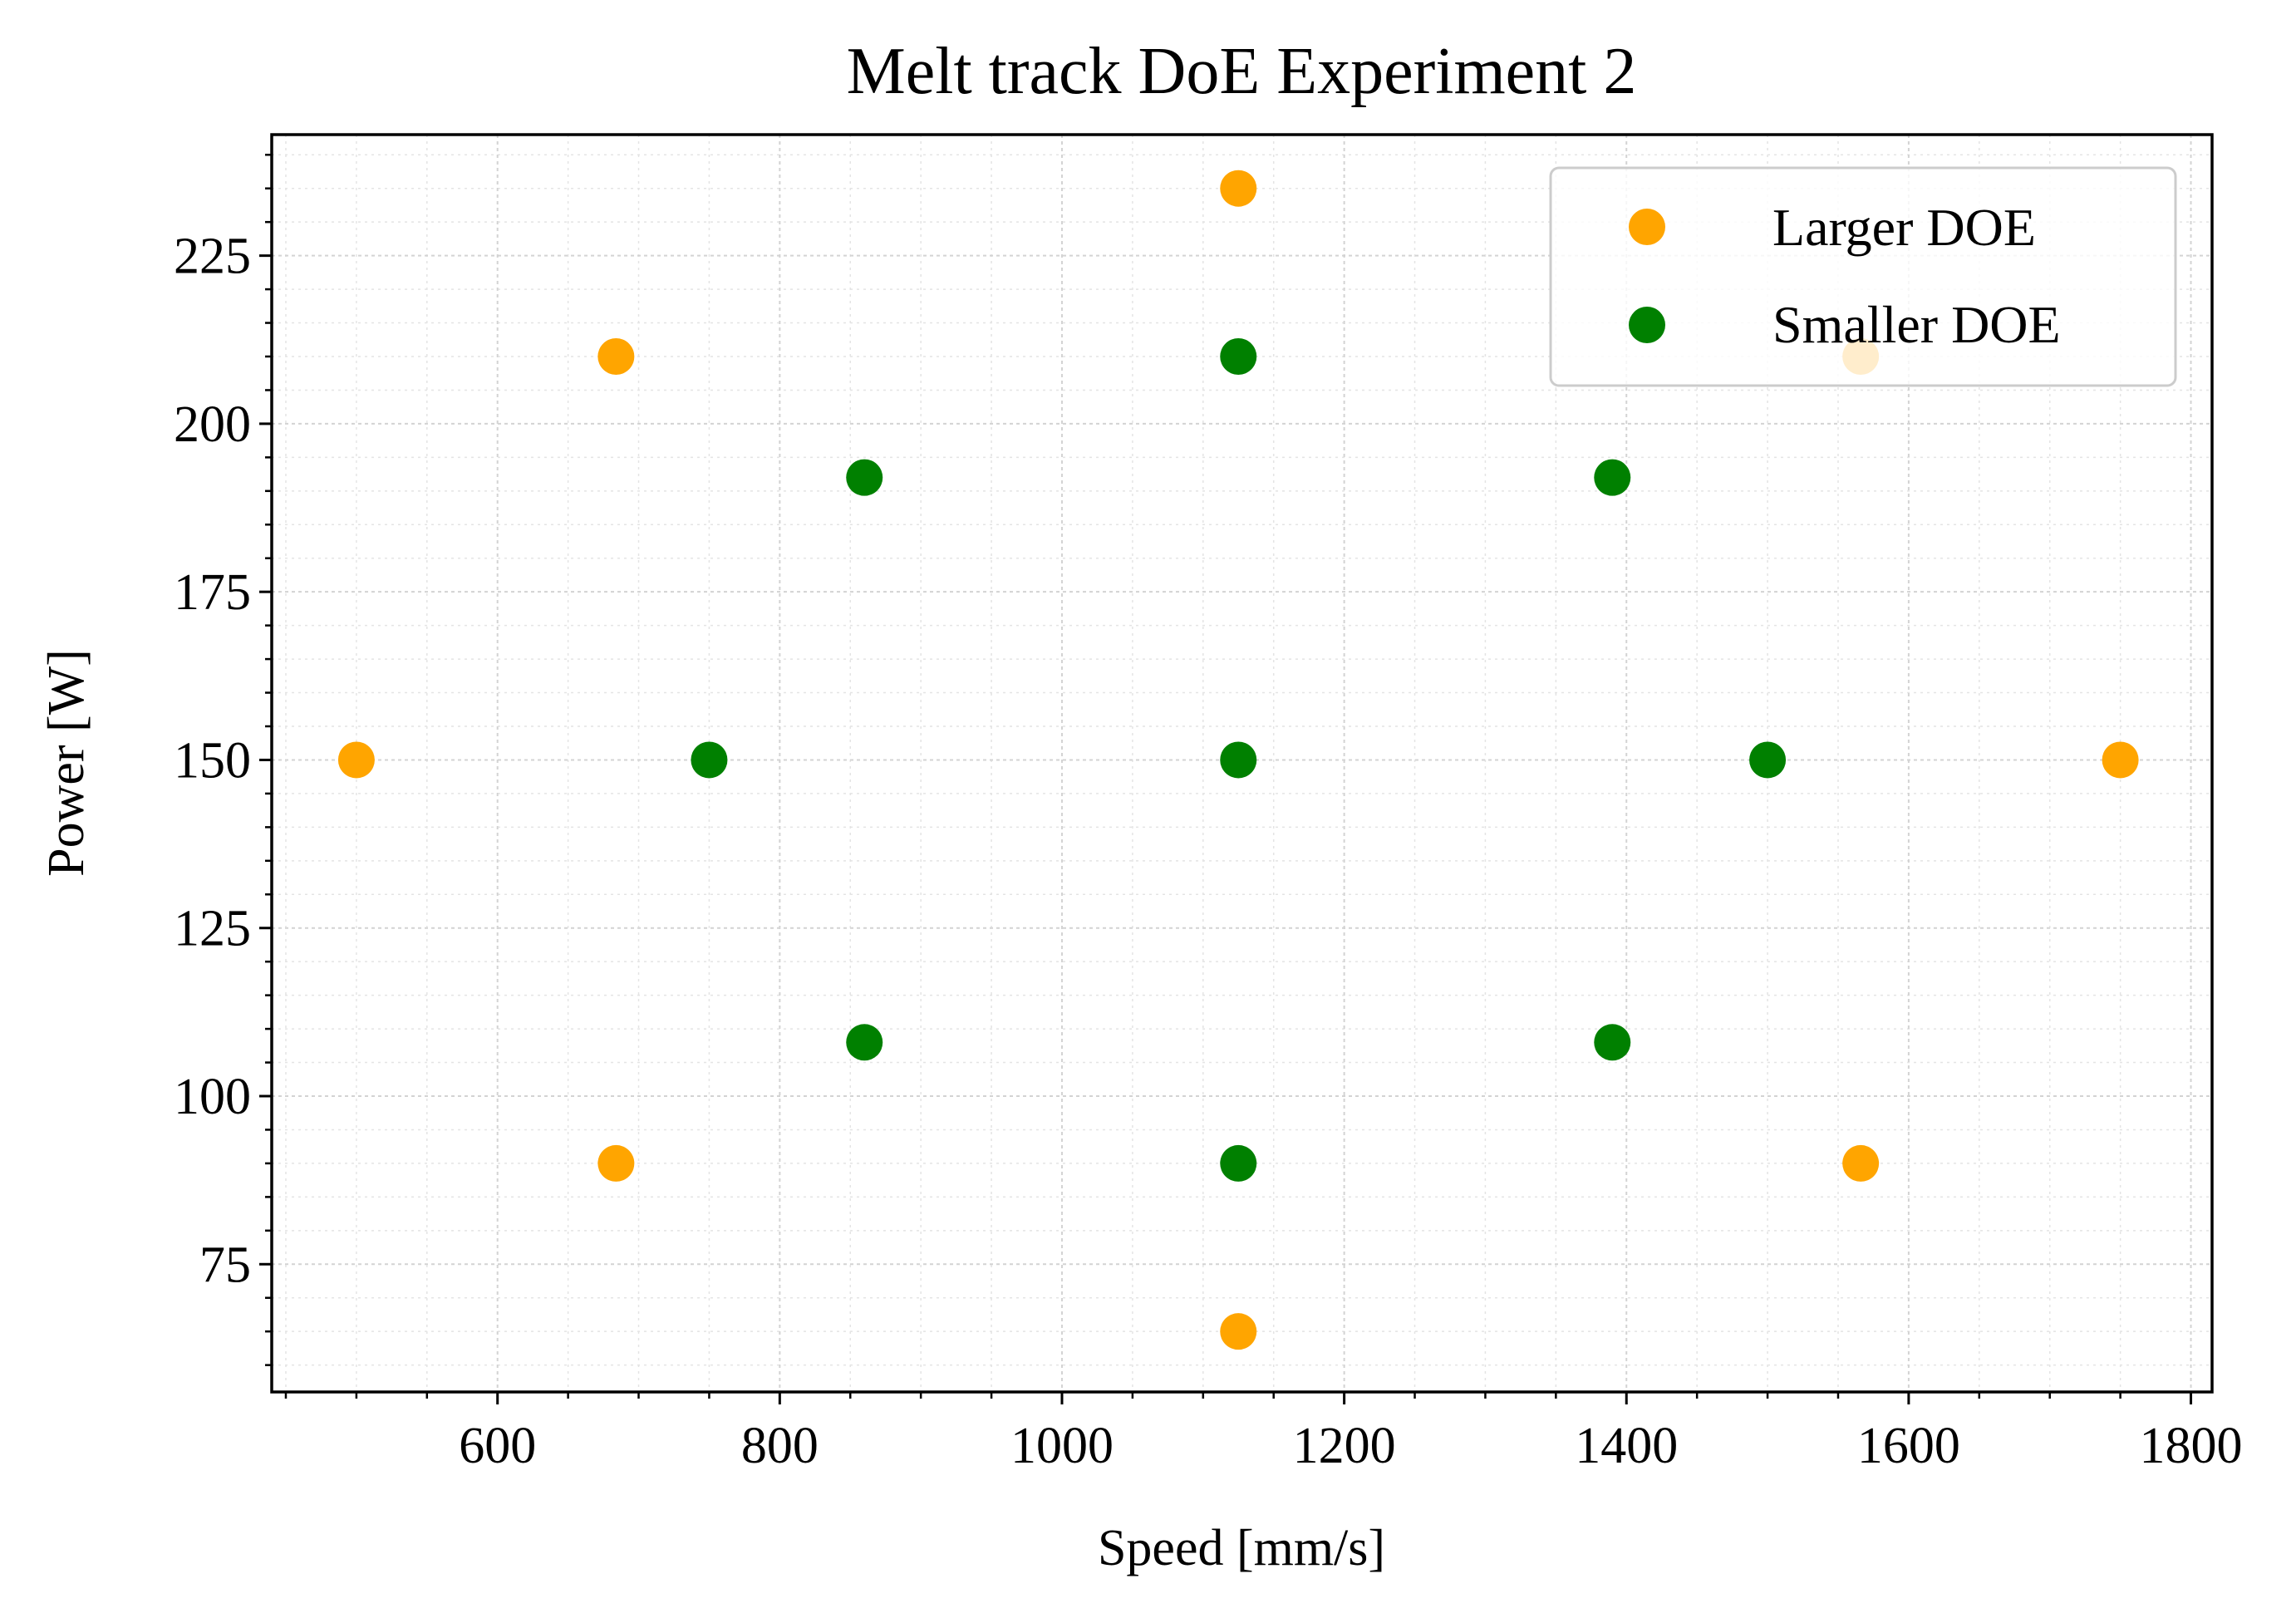 The image size is (2296, 1618). I want to click on y-tick-label: 150, so click(212, 760).